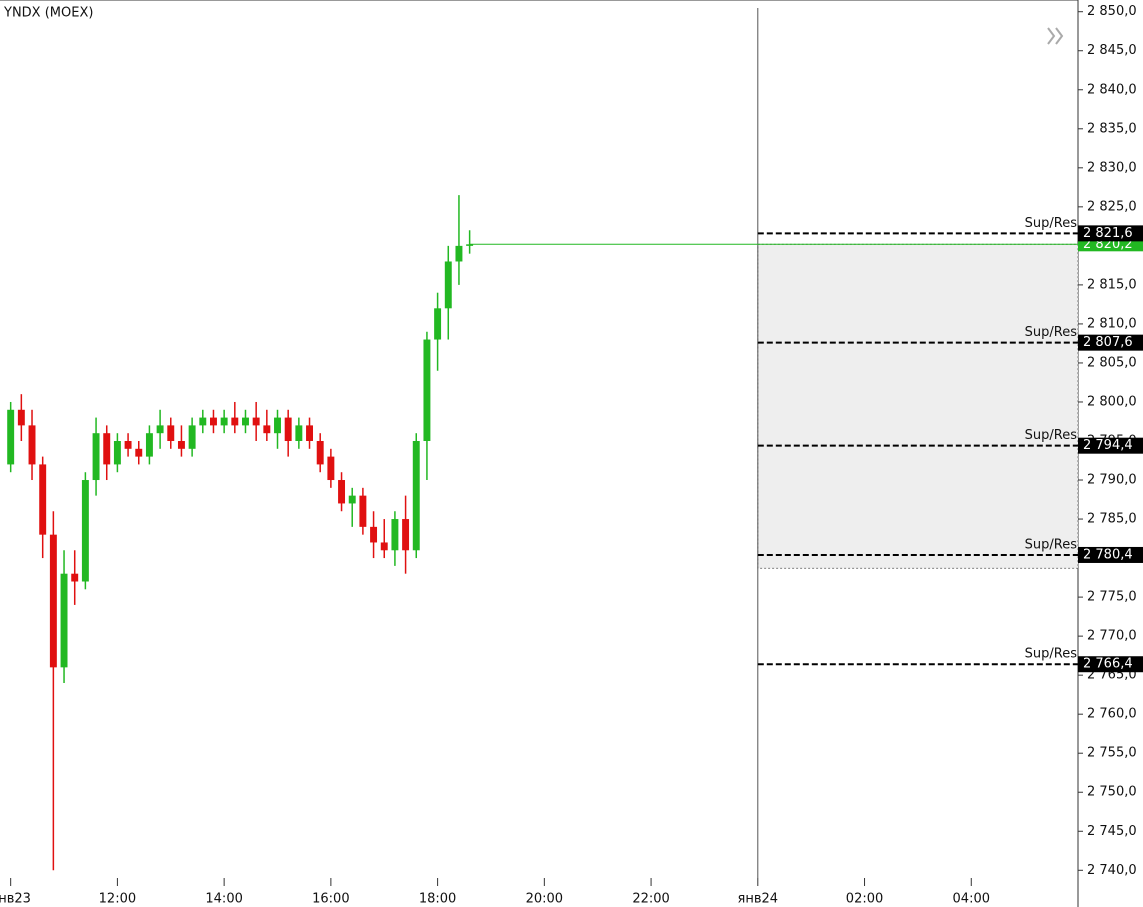 The image size is (1143, 907). What do you see at coordinates (437, 899) in the screenshot?
I see `x-tick-label: 18:00` at bounding box center [437, 899].